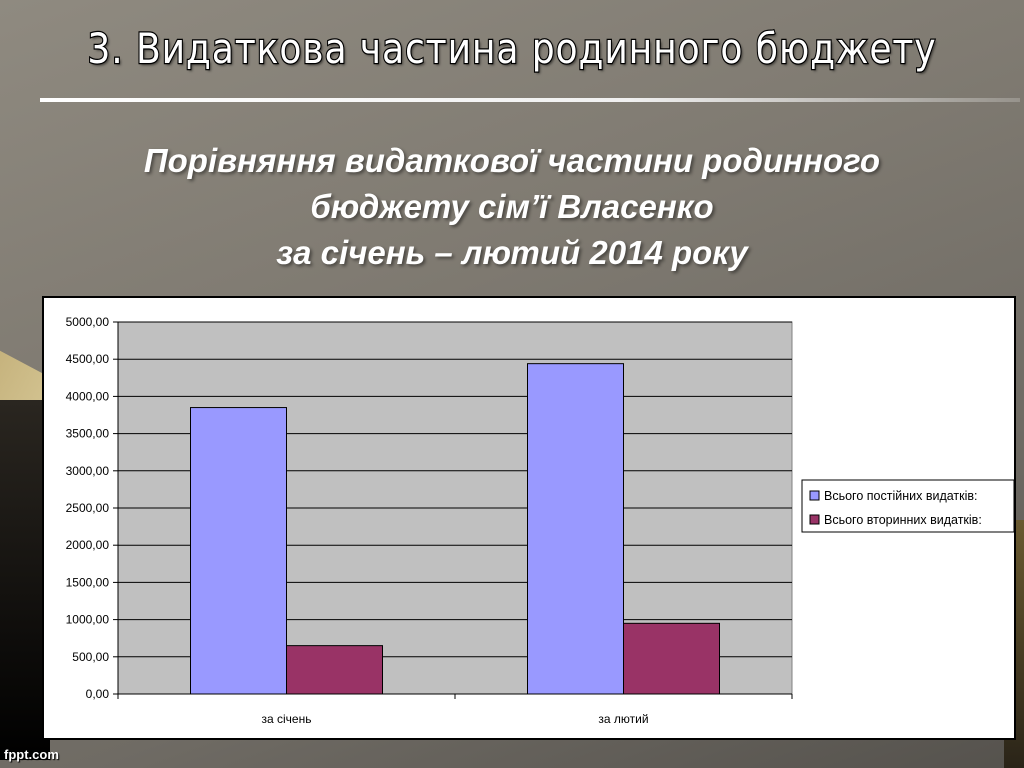  What do you see at coordinates (90, 657) in the screenshot?
I see `y-tick-label: 500,00` at bounding box center [90, 657].